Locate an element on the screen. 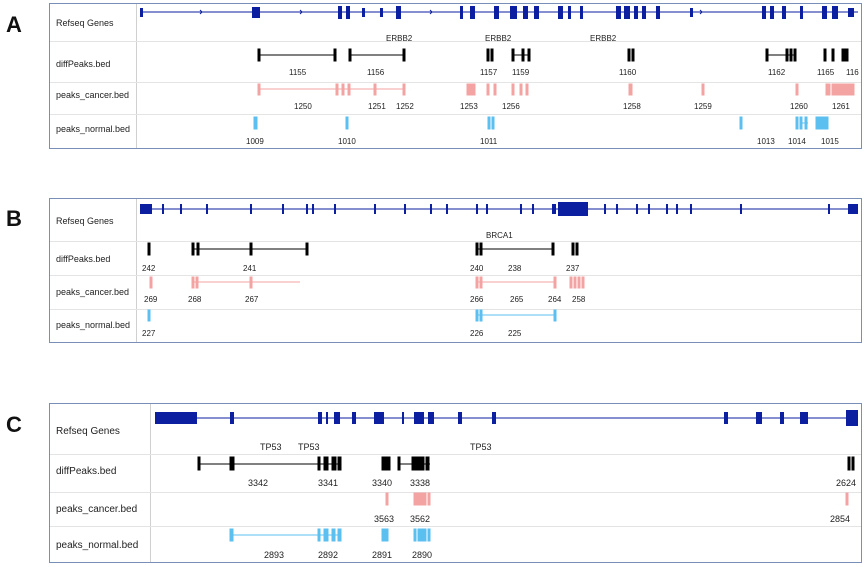  cancer-peak-label: 1256 is located at coordinates (511, 106).